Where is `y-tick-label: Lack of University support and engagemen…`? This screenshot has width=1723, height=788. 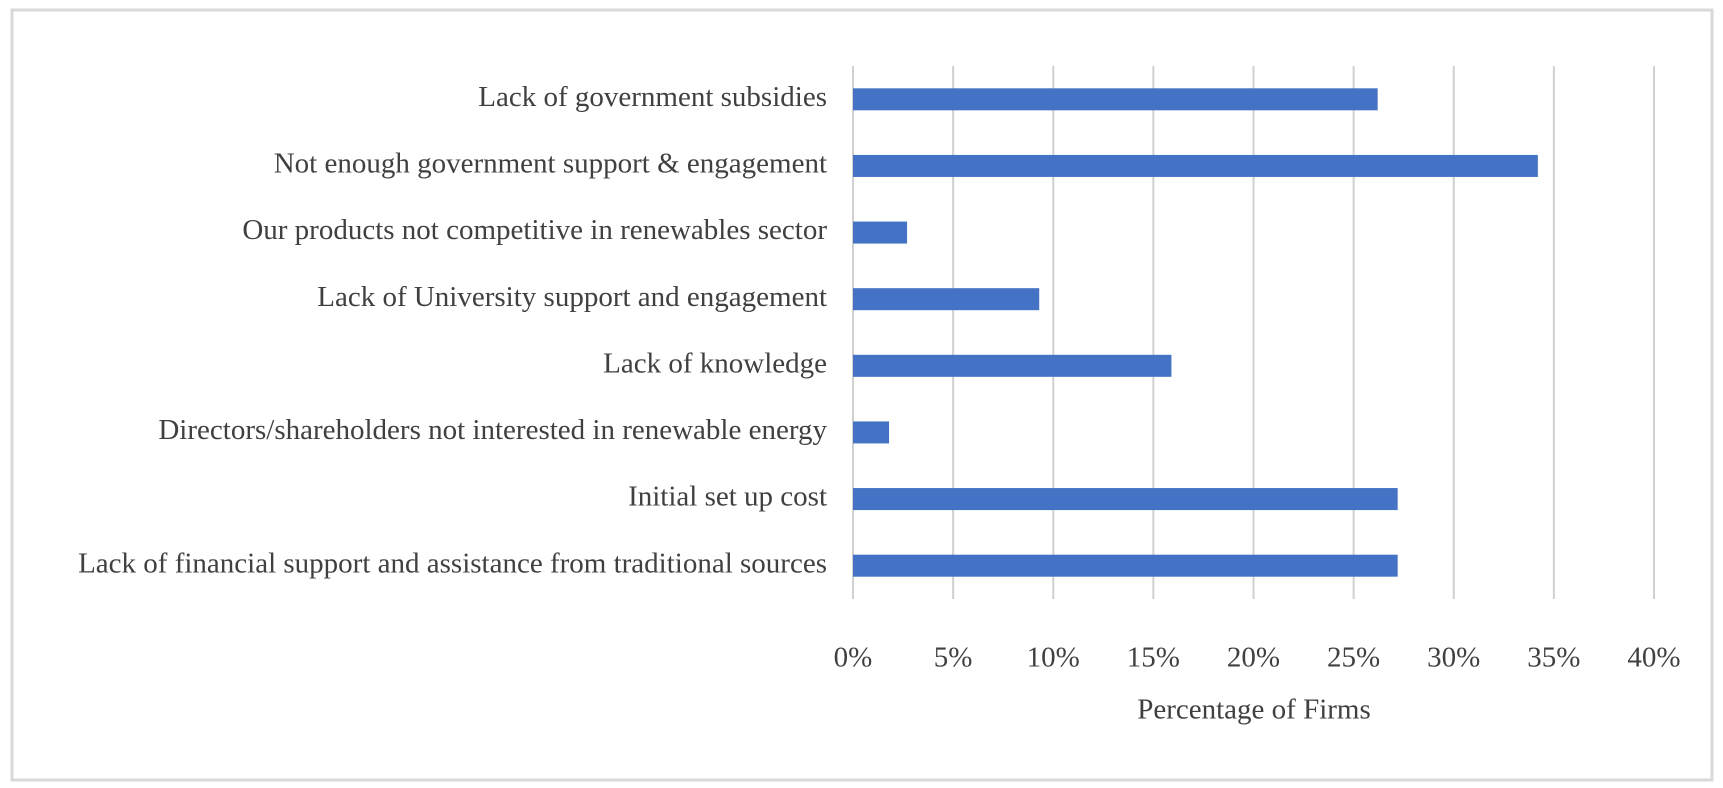
y-tick-label: Lack of University support and engagemen… is located at coordinates (572, 297).